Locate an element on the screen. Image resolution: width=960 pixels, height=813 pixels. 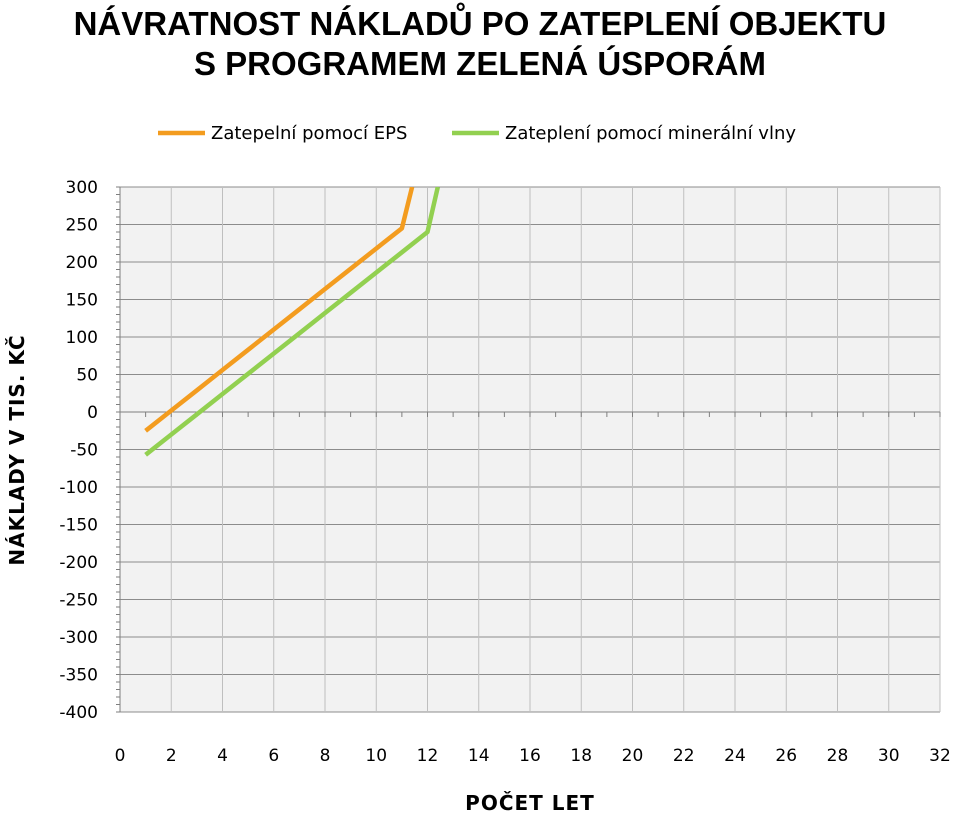
x-tick-label: 16 is located at coordinates (530, 756).